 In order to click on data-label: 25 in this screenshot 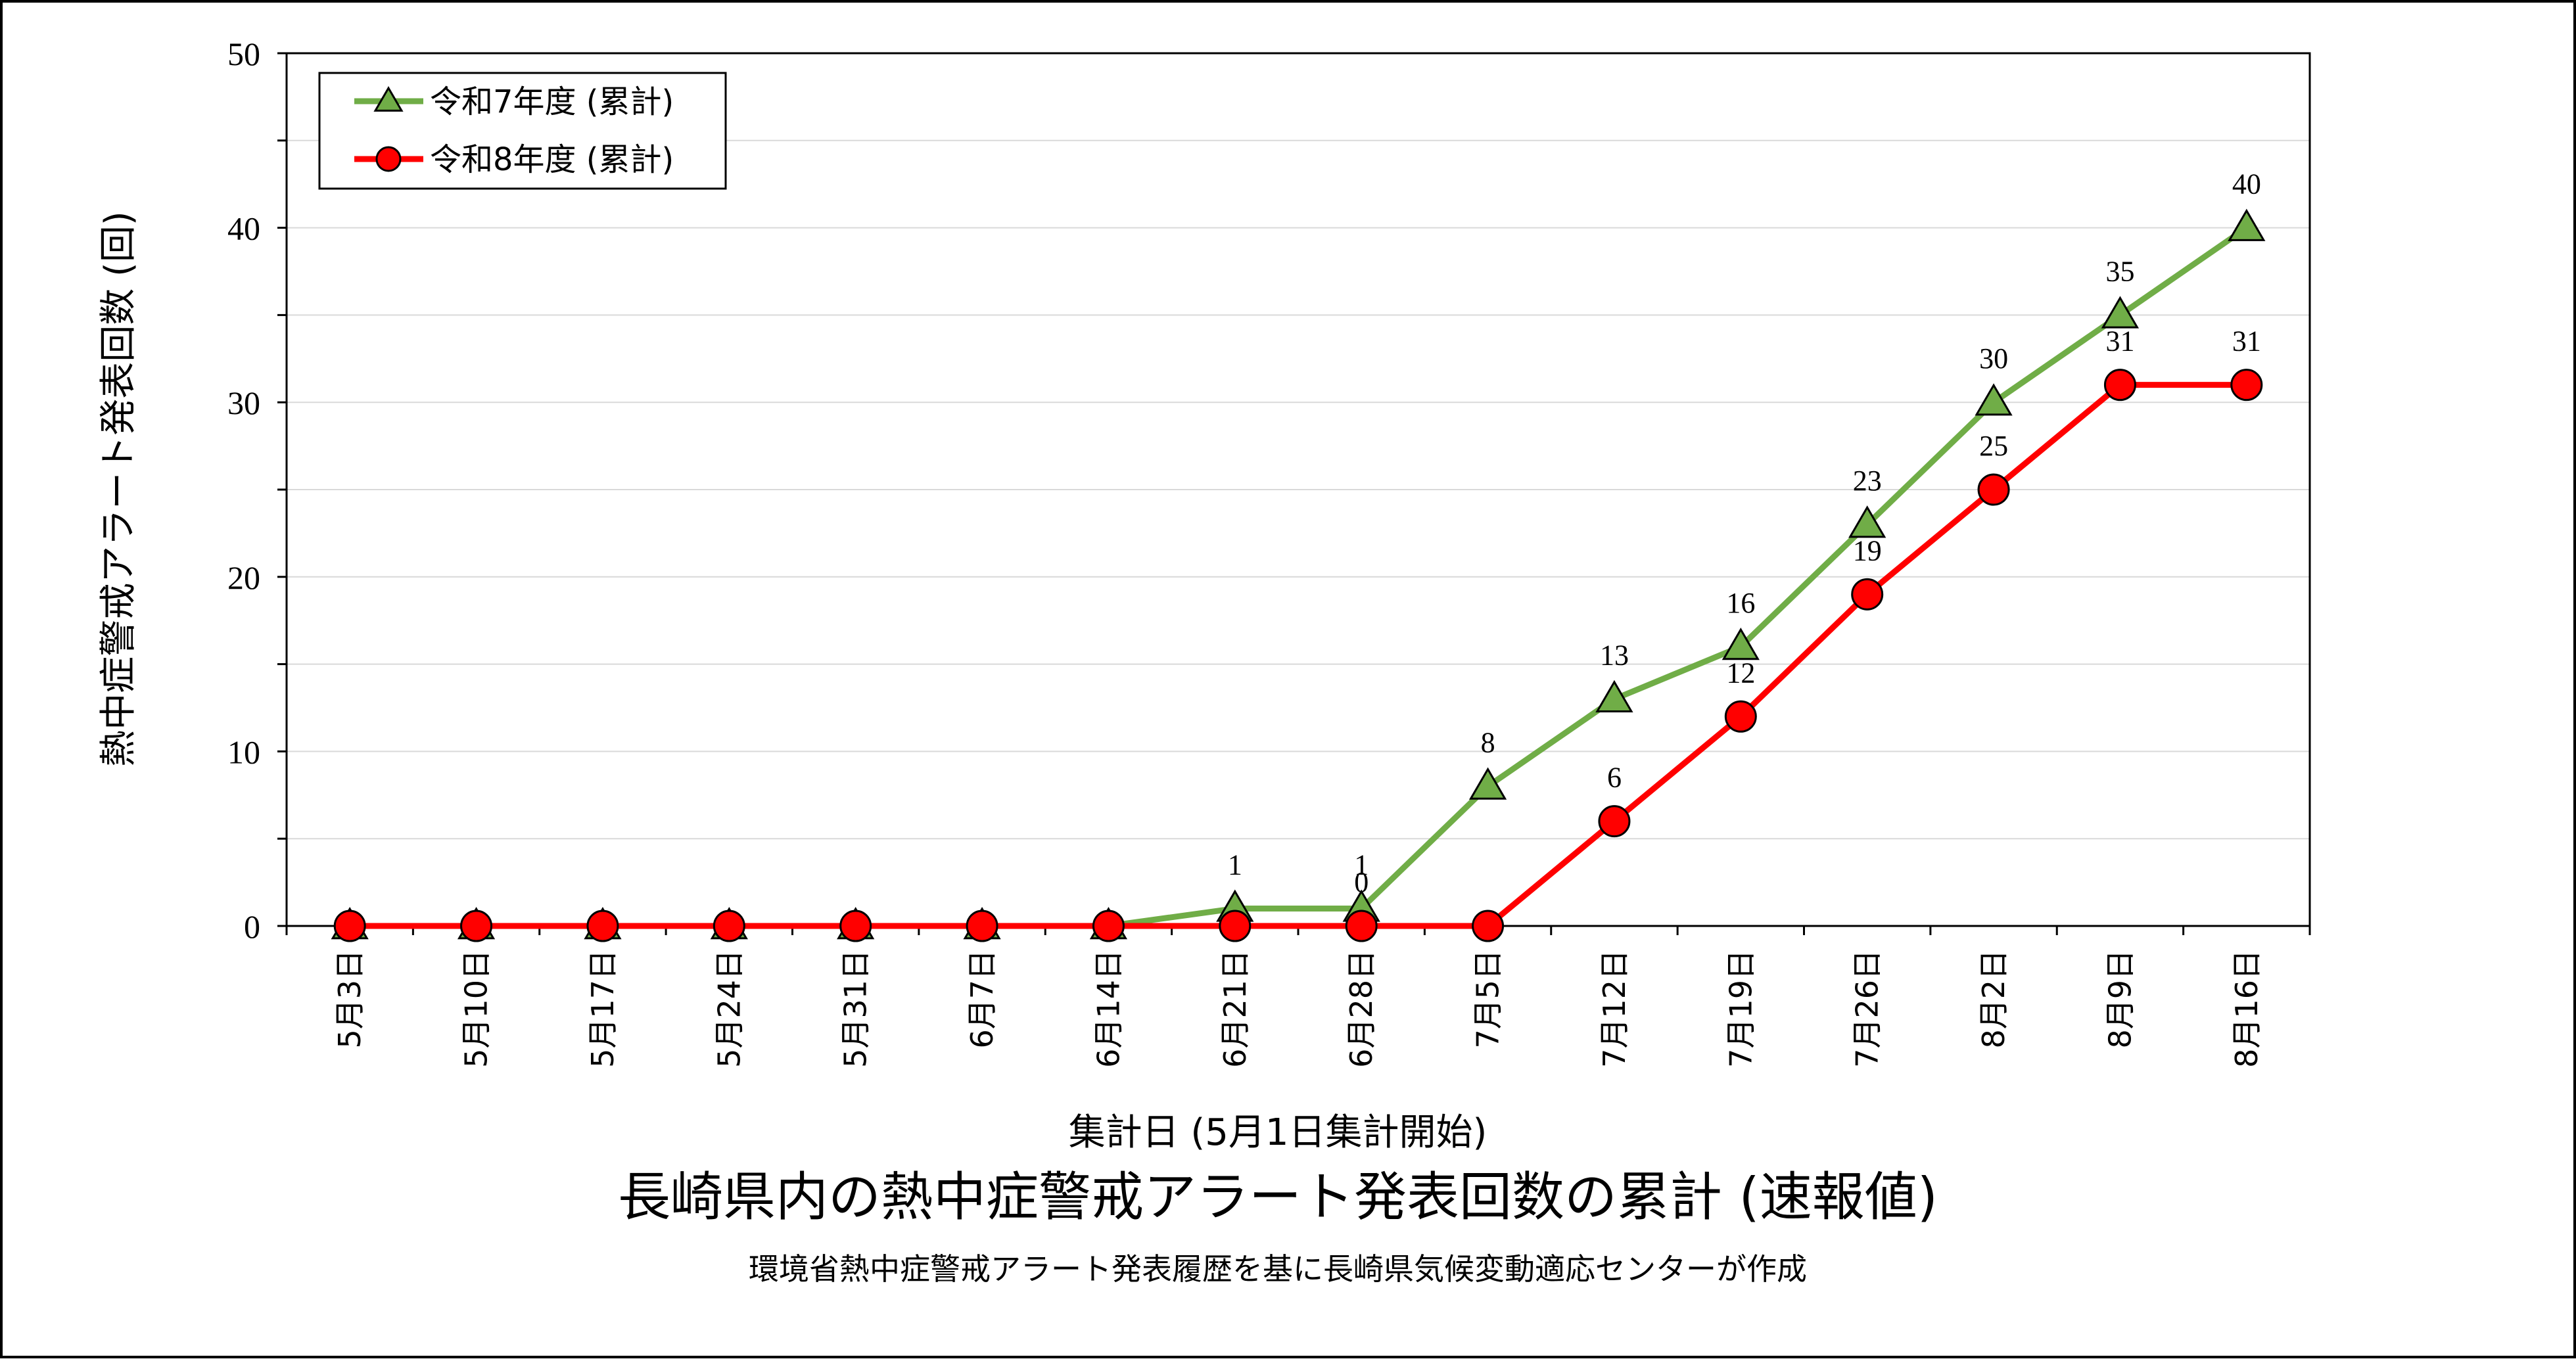, I will do `click(1993, 446)`.